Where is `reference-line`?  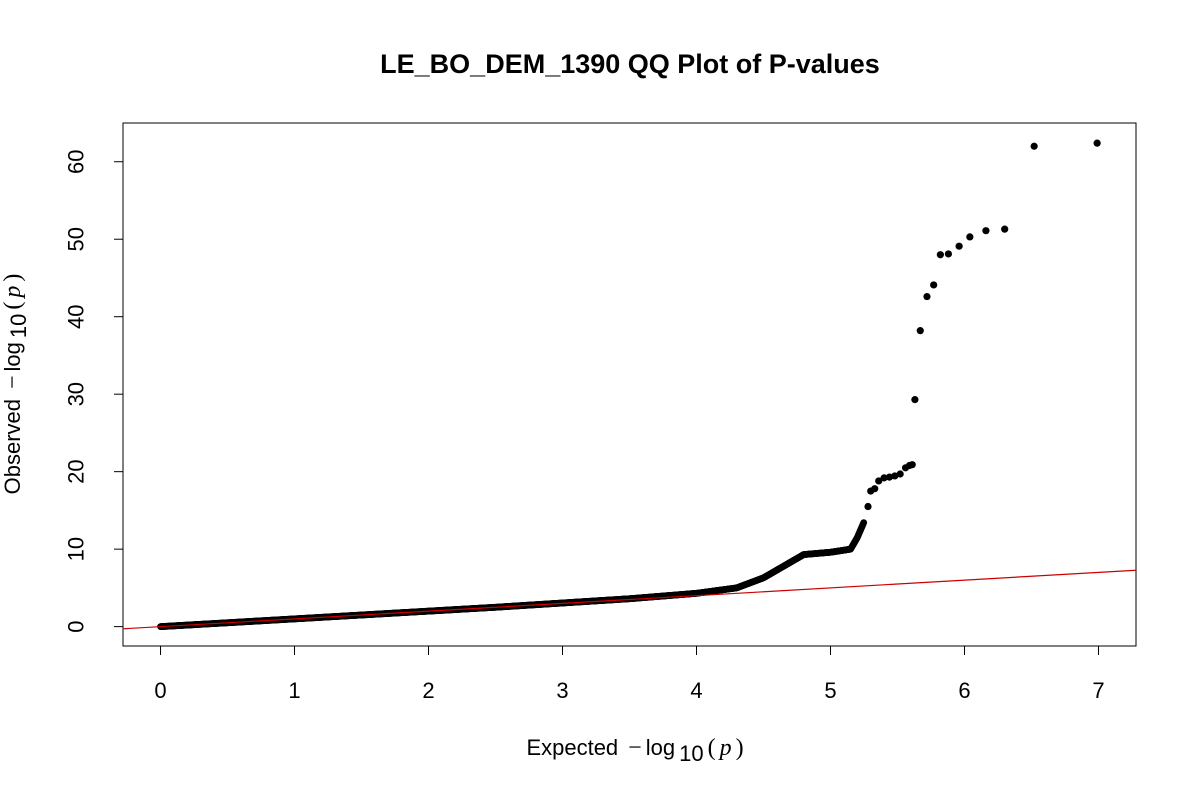 reference-line is located at coordinates (629, 599).